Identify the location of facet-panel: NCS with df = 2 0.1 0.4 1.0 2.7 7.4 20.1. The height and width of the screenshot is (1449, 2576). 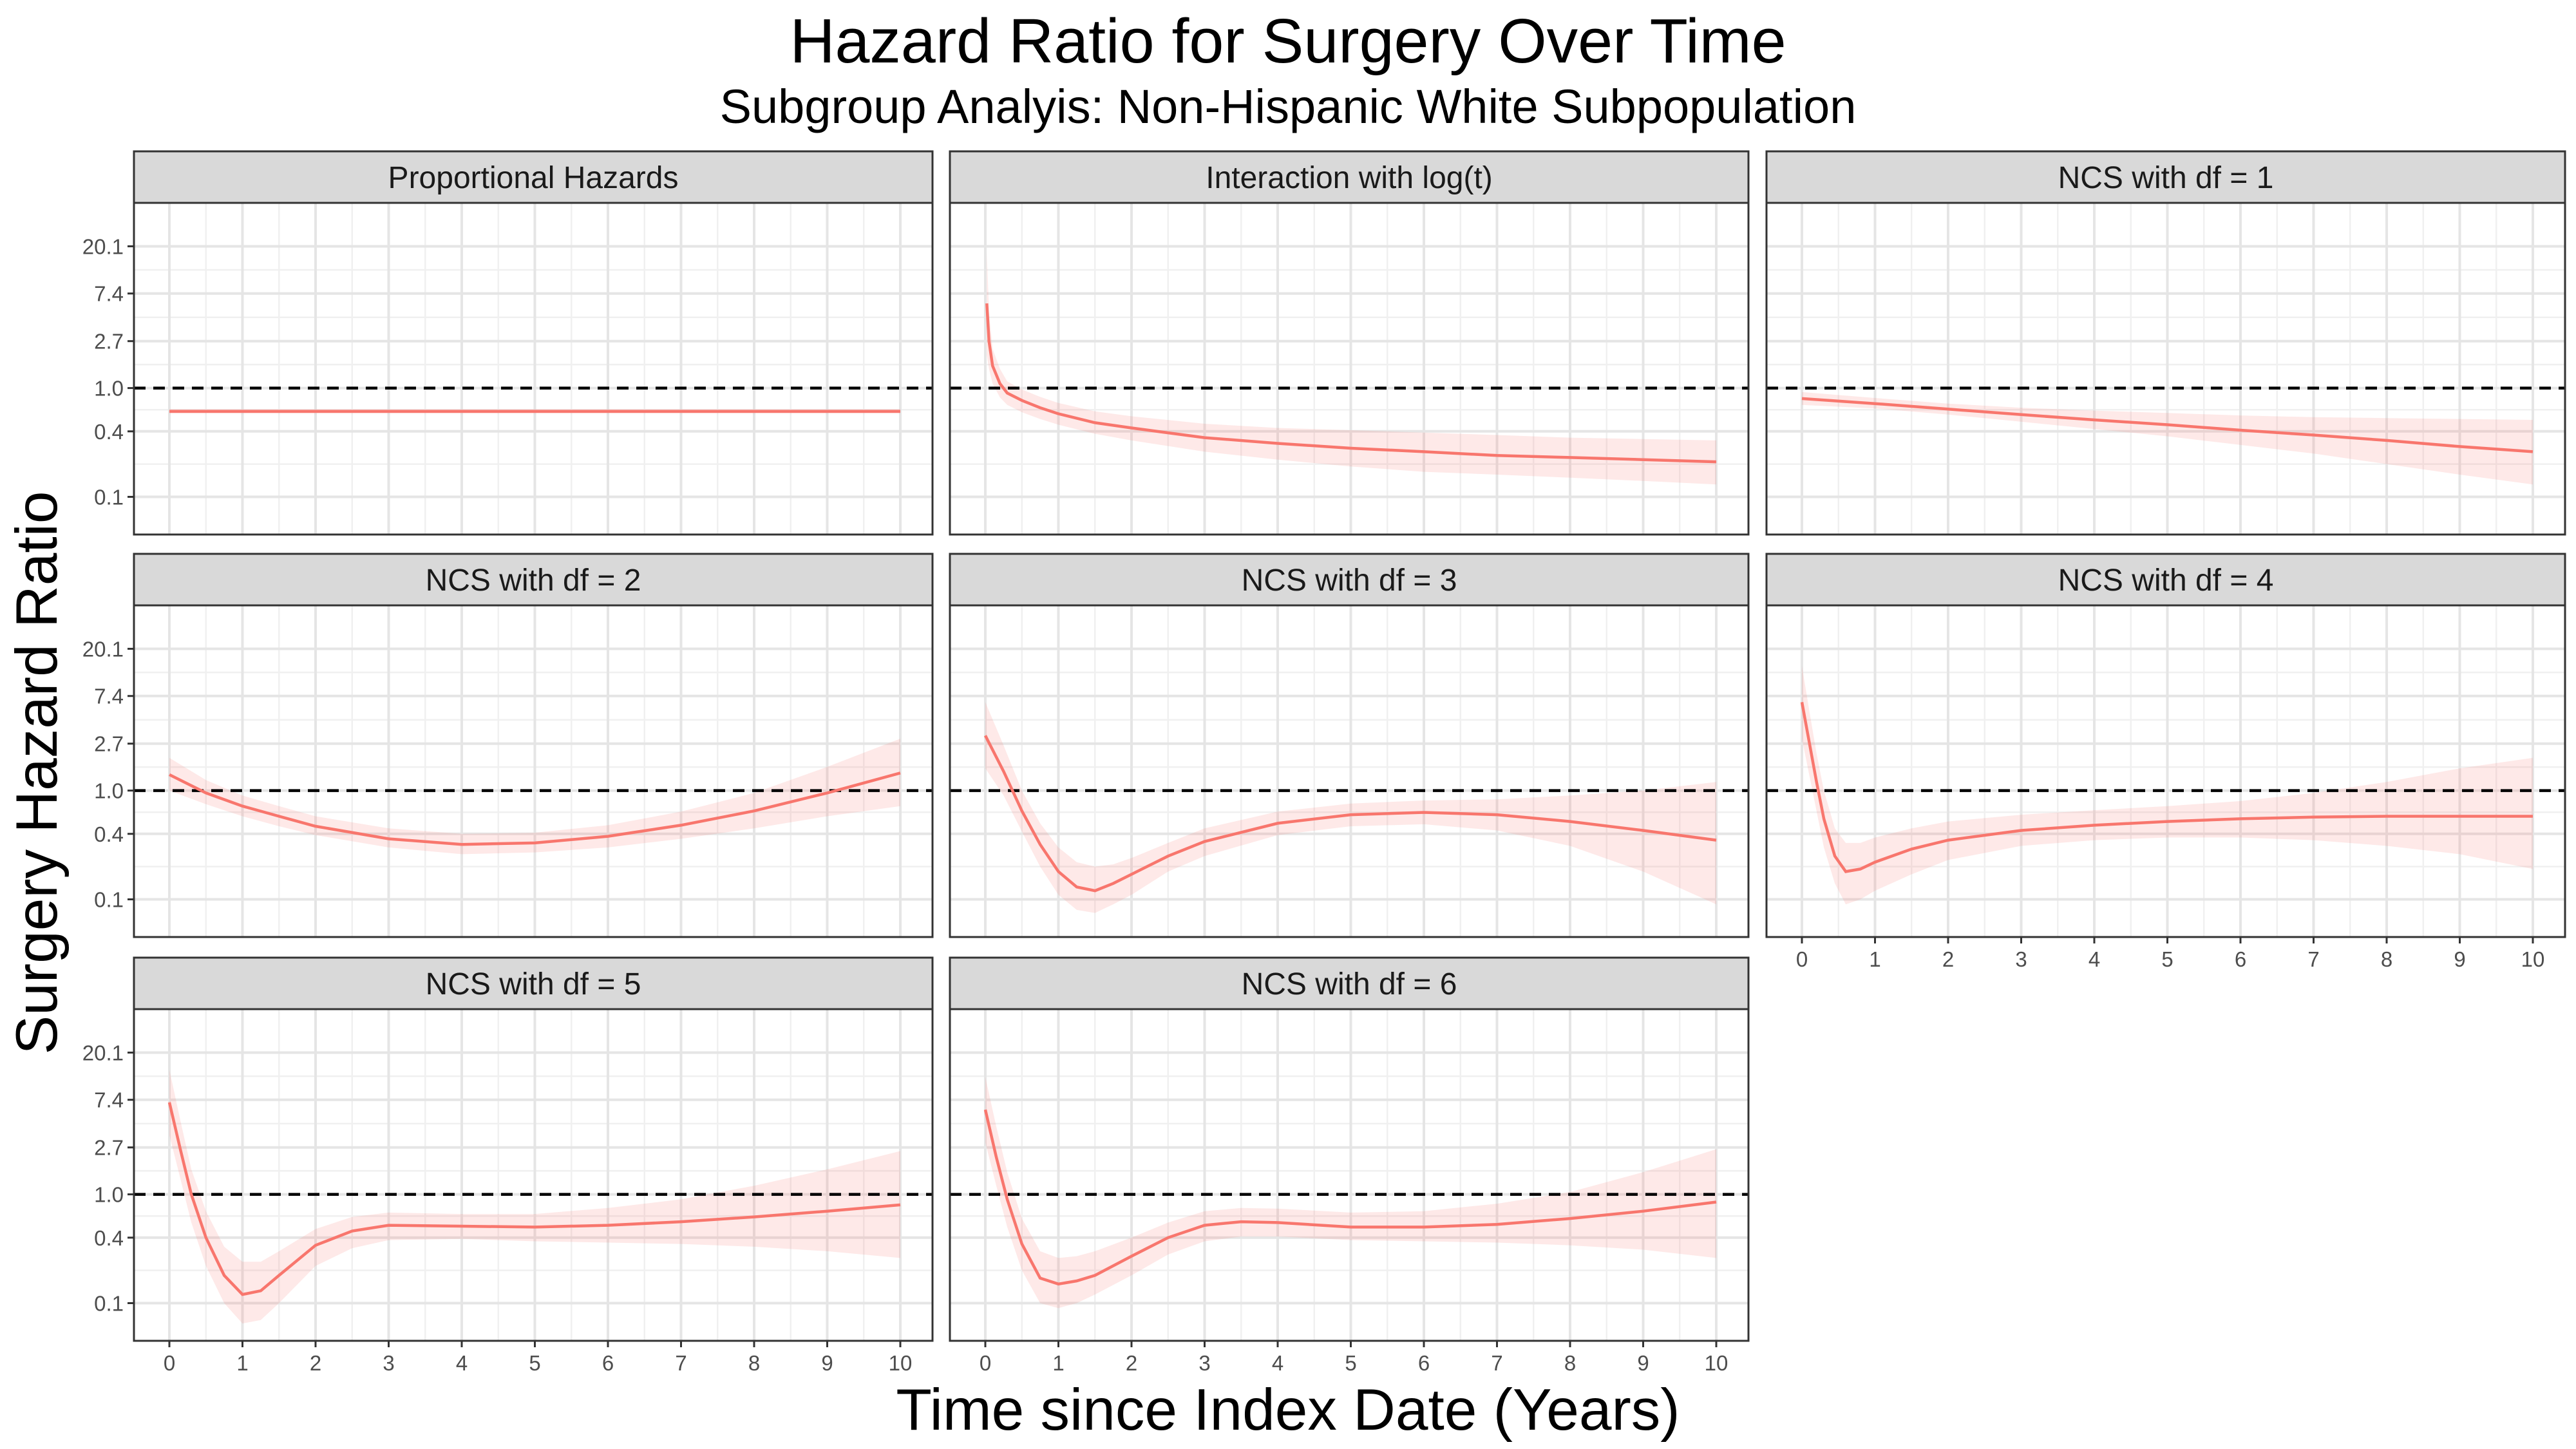
(508, 746).